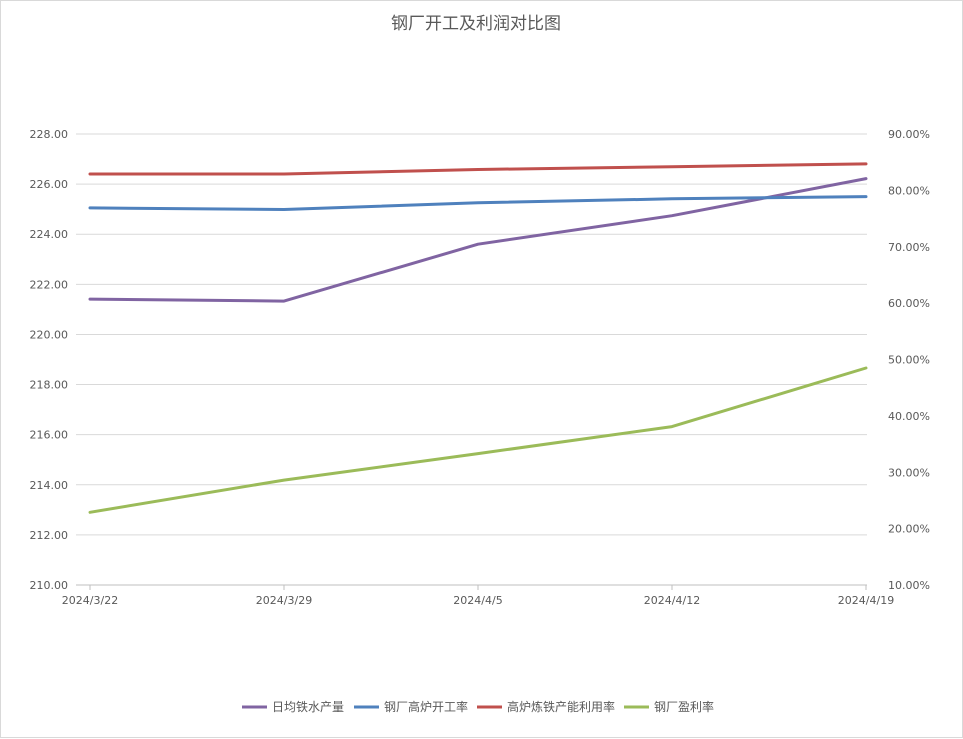  I want to click on y-right-tick-label: 20.00%, so click(909, 529).